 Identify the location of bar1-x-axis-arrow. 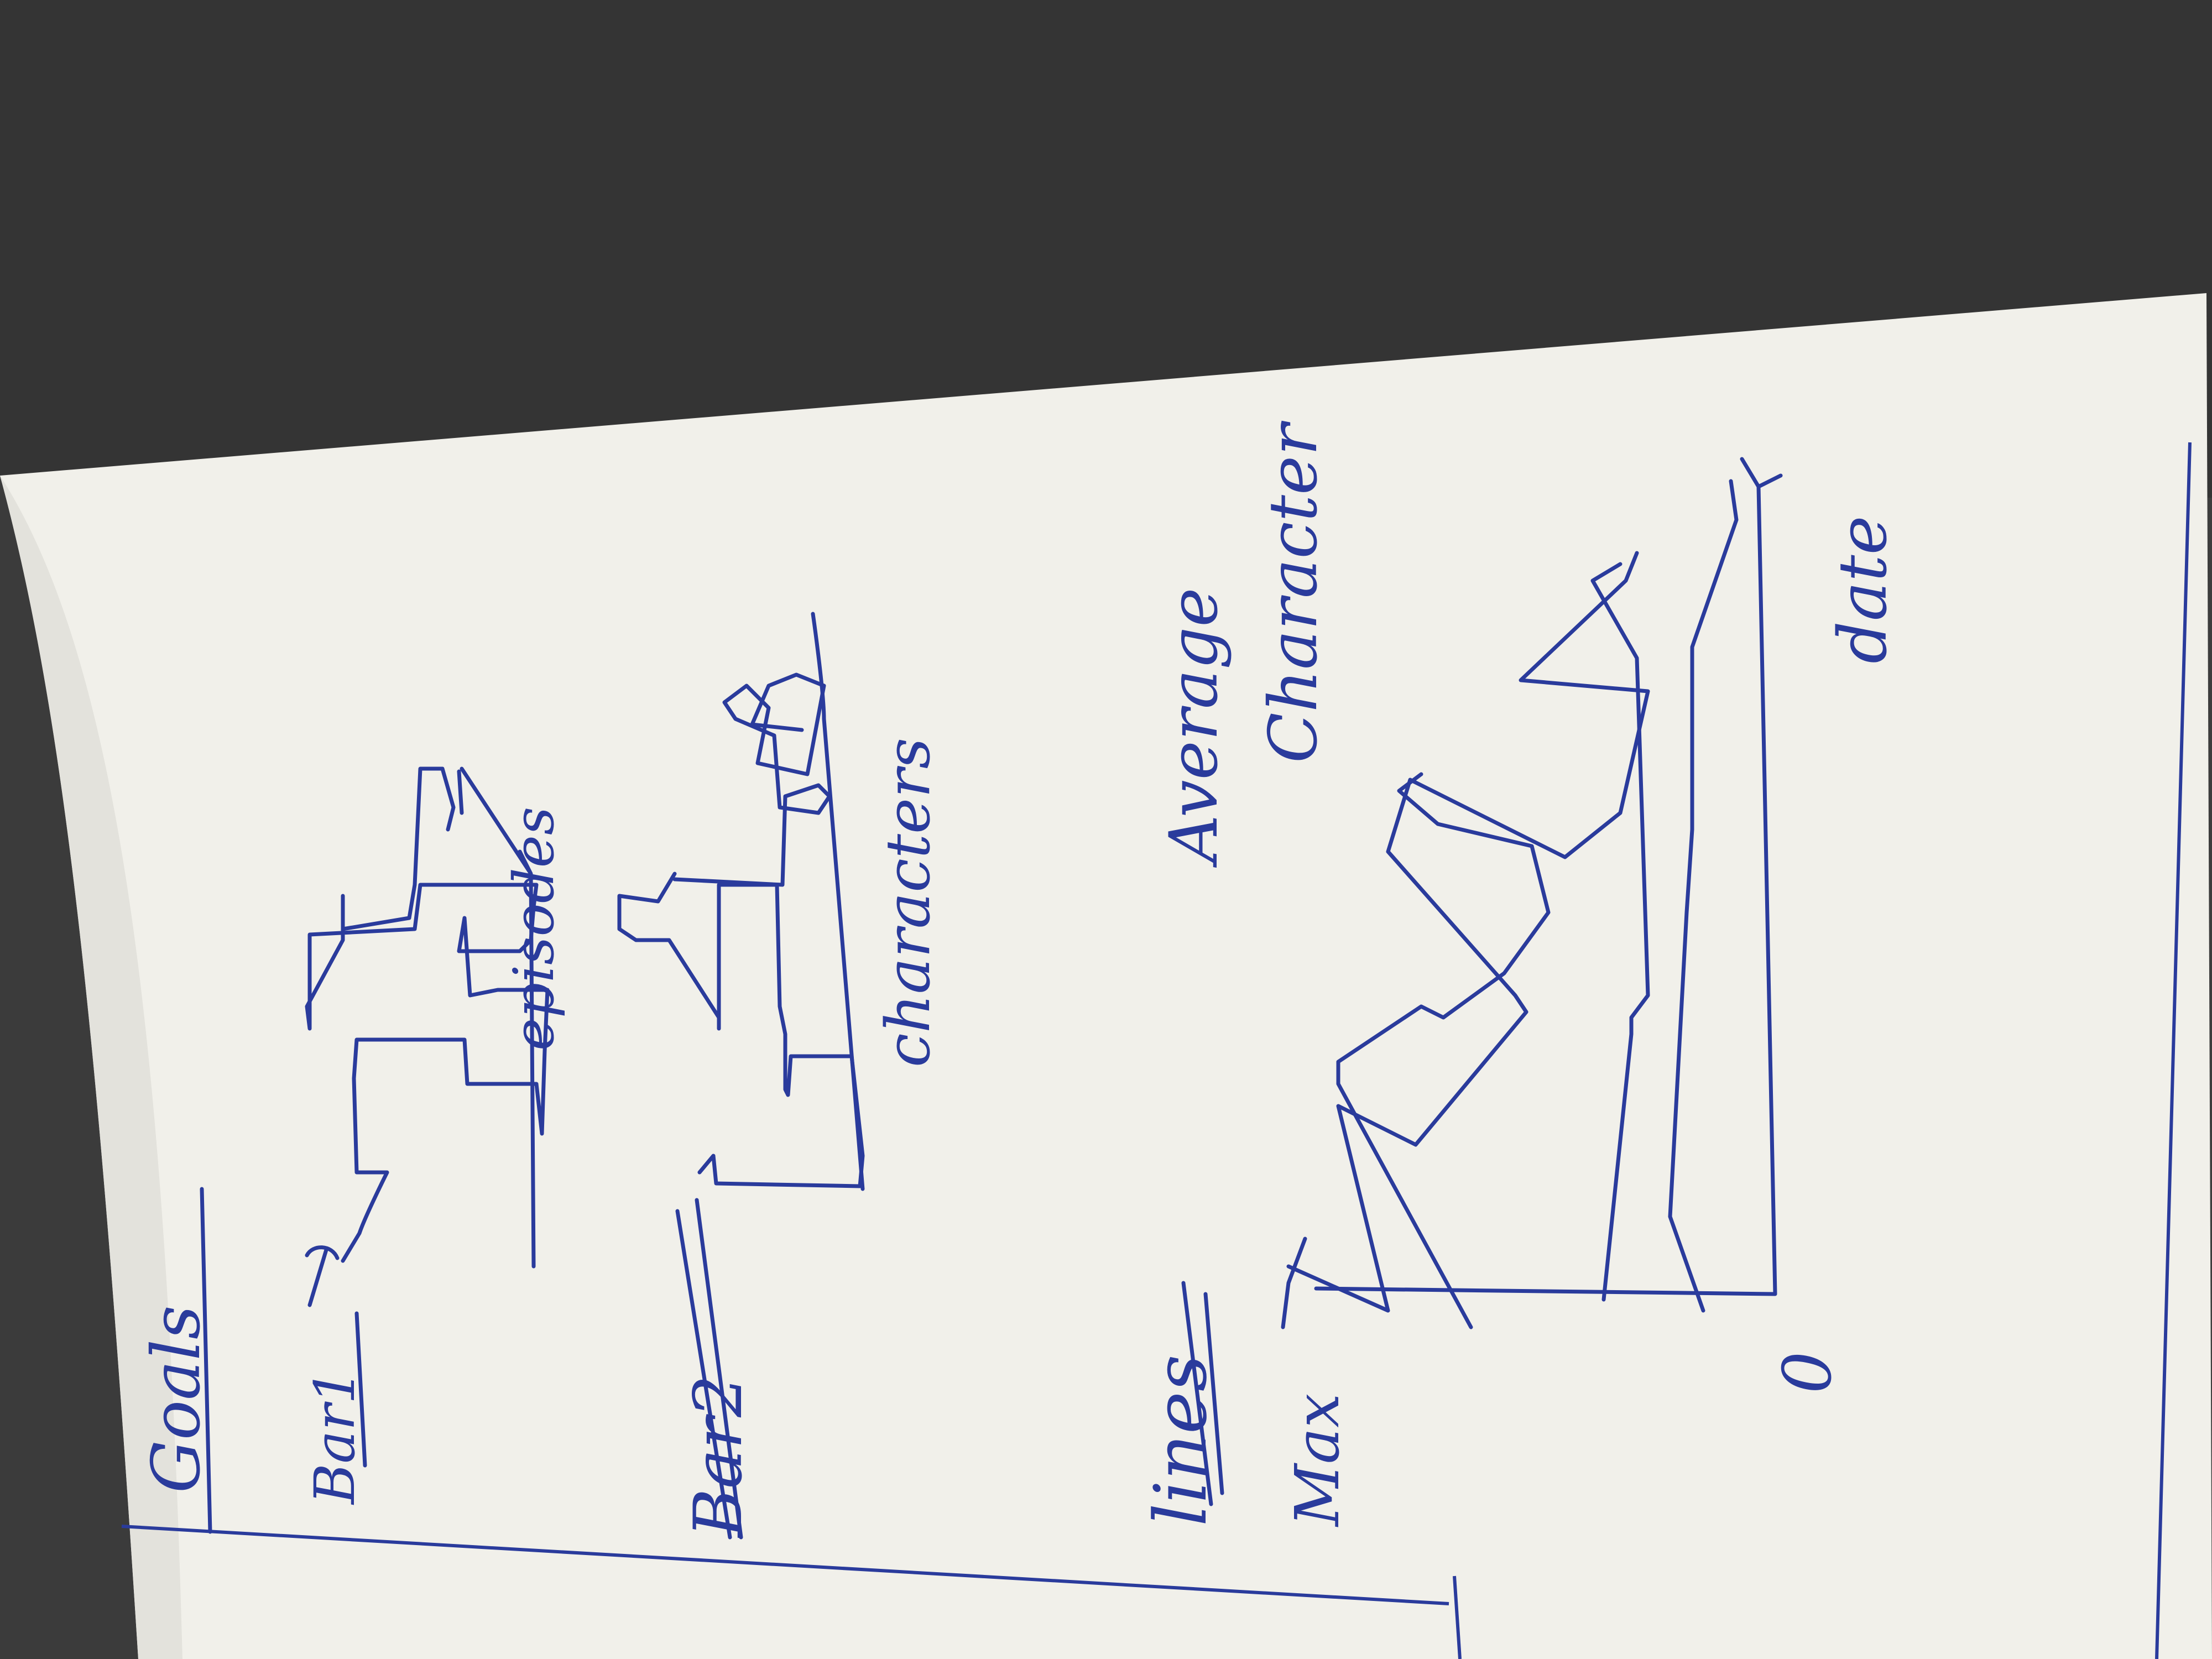
(497, 1018).